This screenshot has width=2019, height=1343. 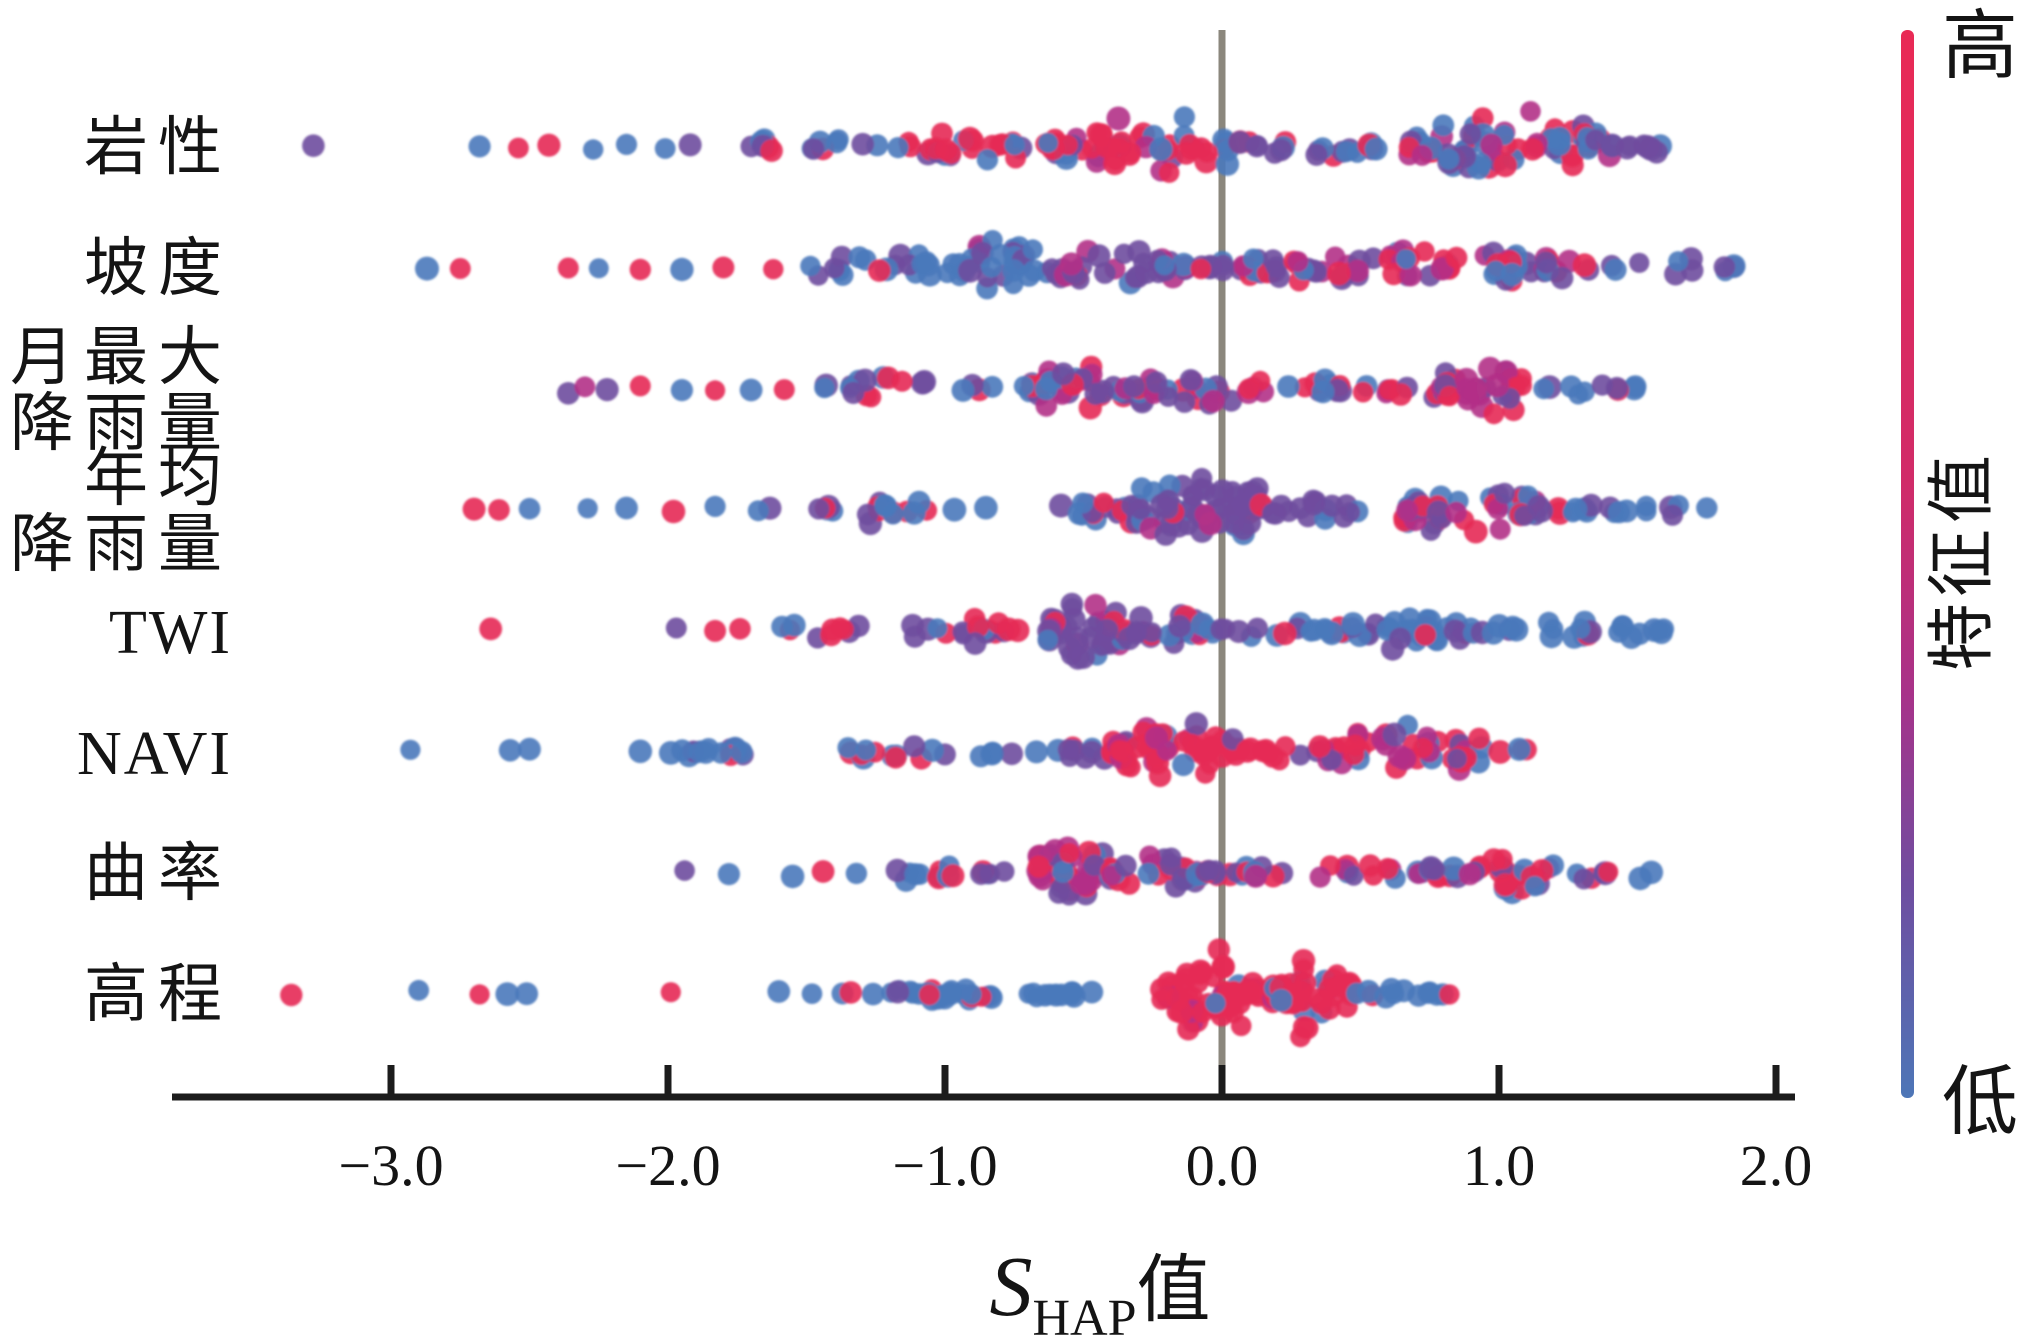 What do you see at coordinates (158, 147) in the screenshot?
I see `feature-label-lithology: 岩性` at bounding box center [158, 147].